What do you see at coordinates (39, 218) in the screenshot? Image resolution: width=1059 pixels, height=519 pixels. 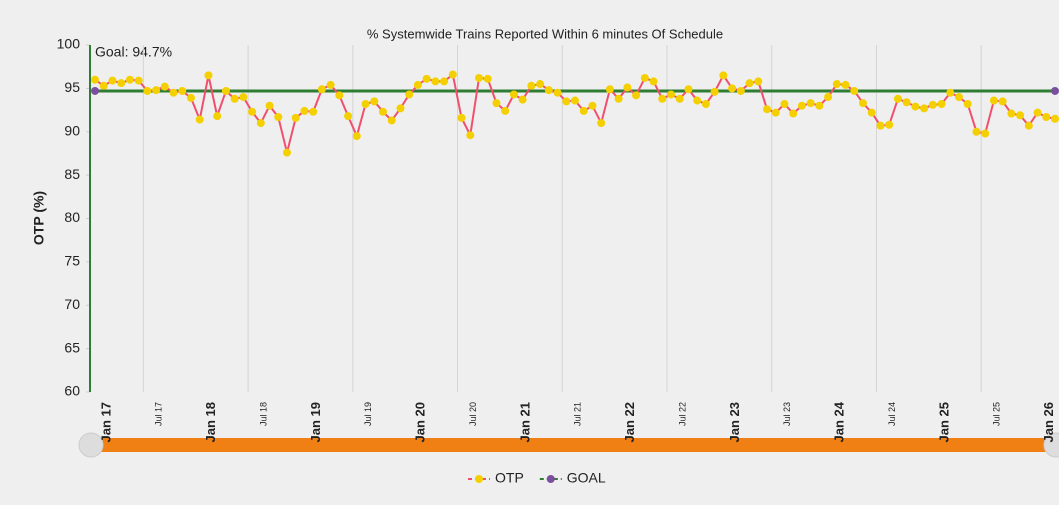 I see `y-axis-label: OTP (%)` at bounding box center [39, 218].